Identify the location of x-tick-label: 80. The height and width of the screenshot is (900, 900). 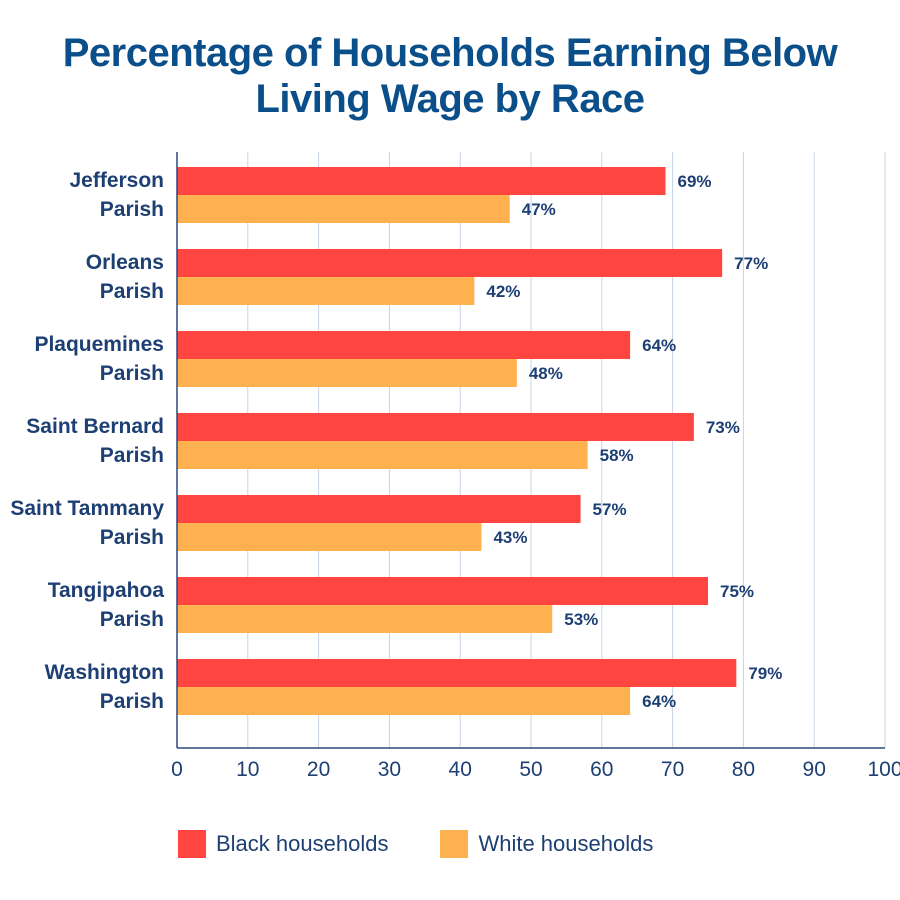
(743, 769).